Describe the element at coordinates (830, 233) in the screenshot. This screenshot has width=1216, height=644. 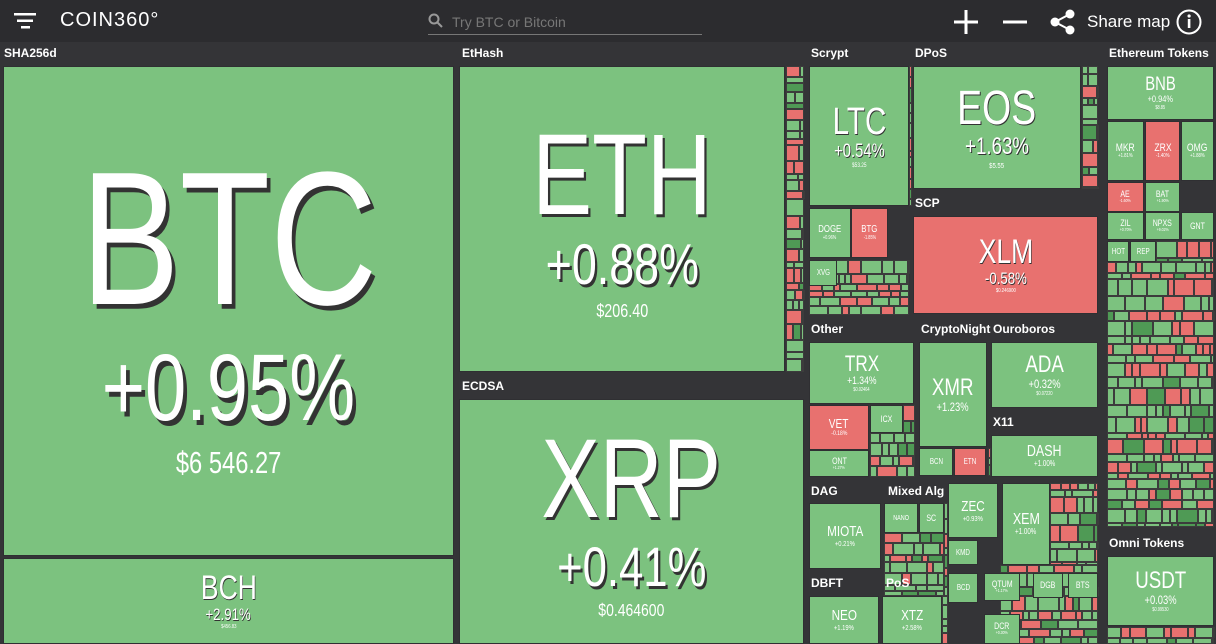
I see `coin-tile: DOGE +0.96%` at that location.